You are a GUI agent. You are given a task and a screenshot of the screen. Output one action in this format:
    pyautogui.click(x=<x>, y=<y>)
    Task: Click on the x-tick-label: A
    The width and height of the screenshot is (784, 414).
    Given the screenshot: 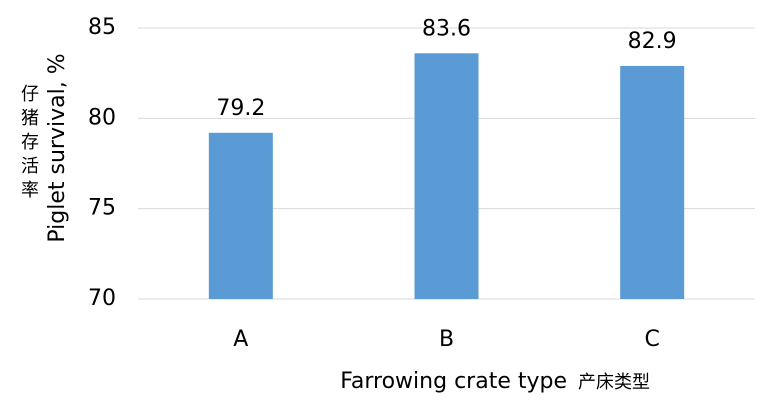 What is the action you would take?
    pyautogui.click(x=240, y=339)
    